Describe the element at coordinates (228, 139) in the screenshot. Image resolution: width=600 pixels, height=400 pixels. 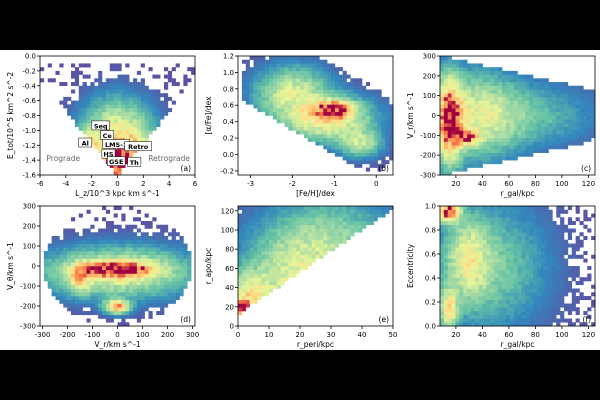
I see `y-tick-label: 0.2` at that location.